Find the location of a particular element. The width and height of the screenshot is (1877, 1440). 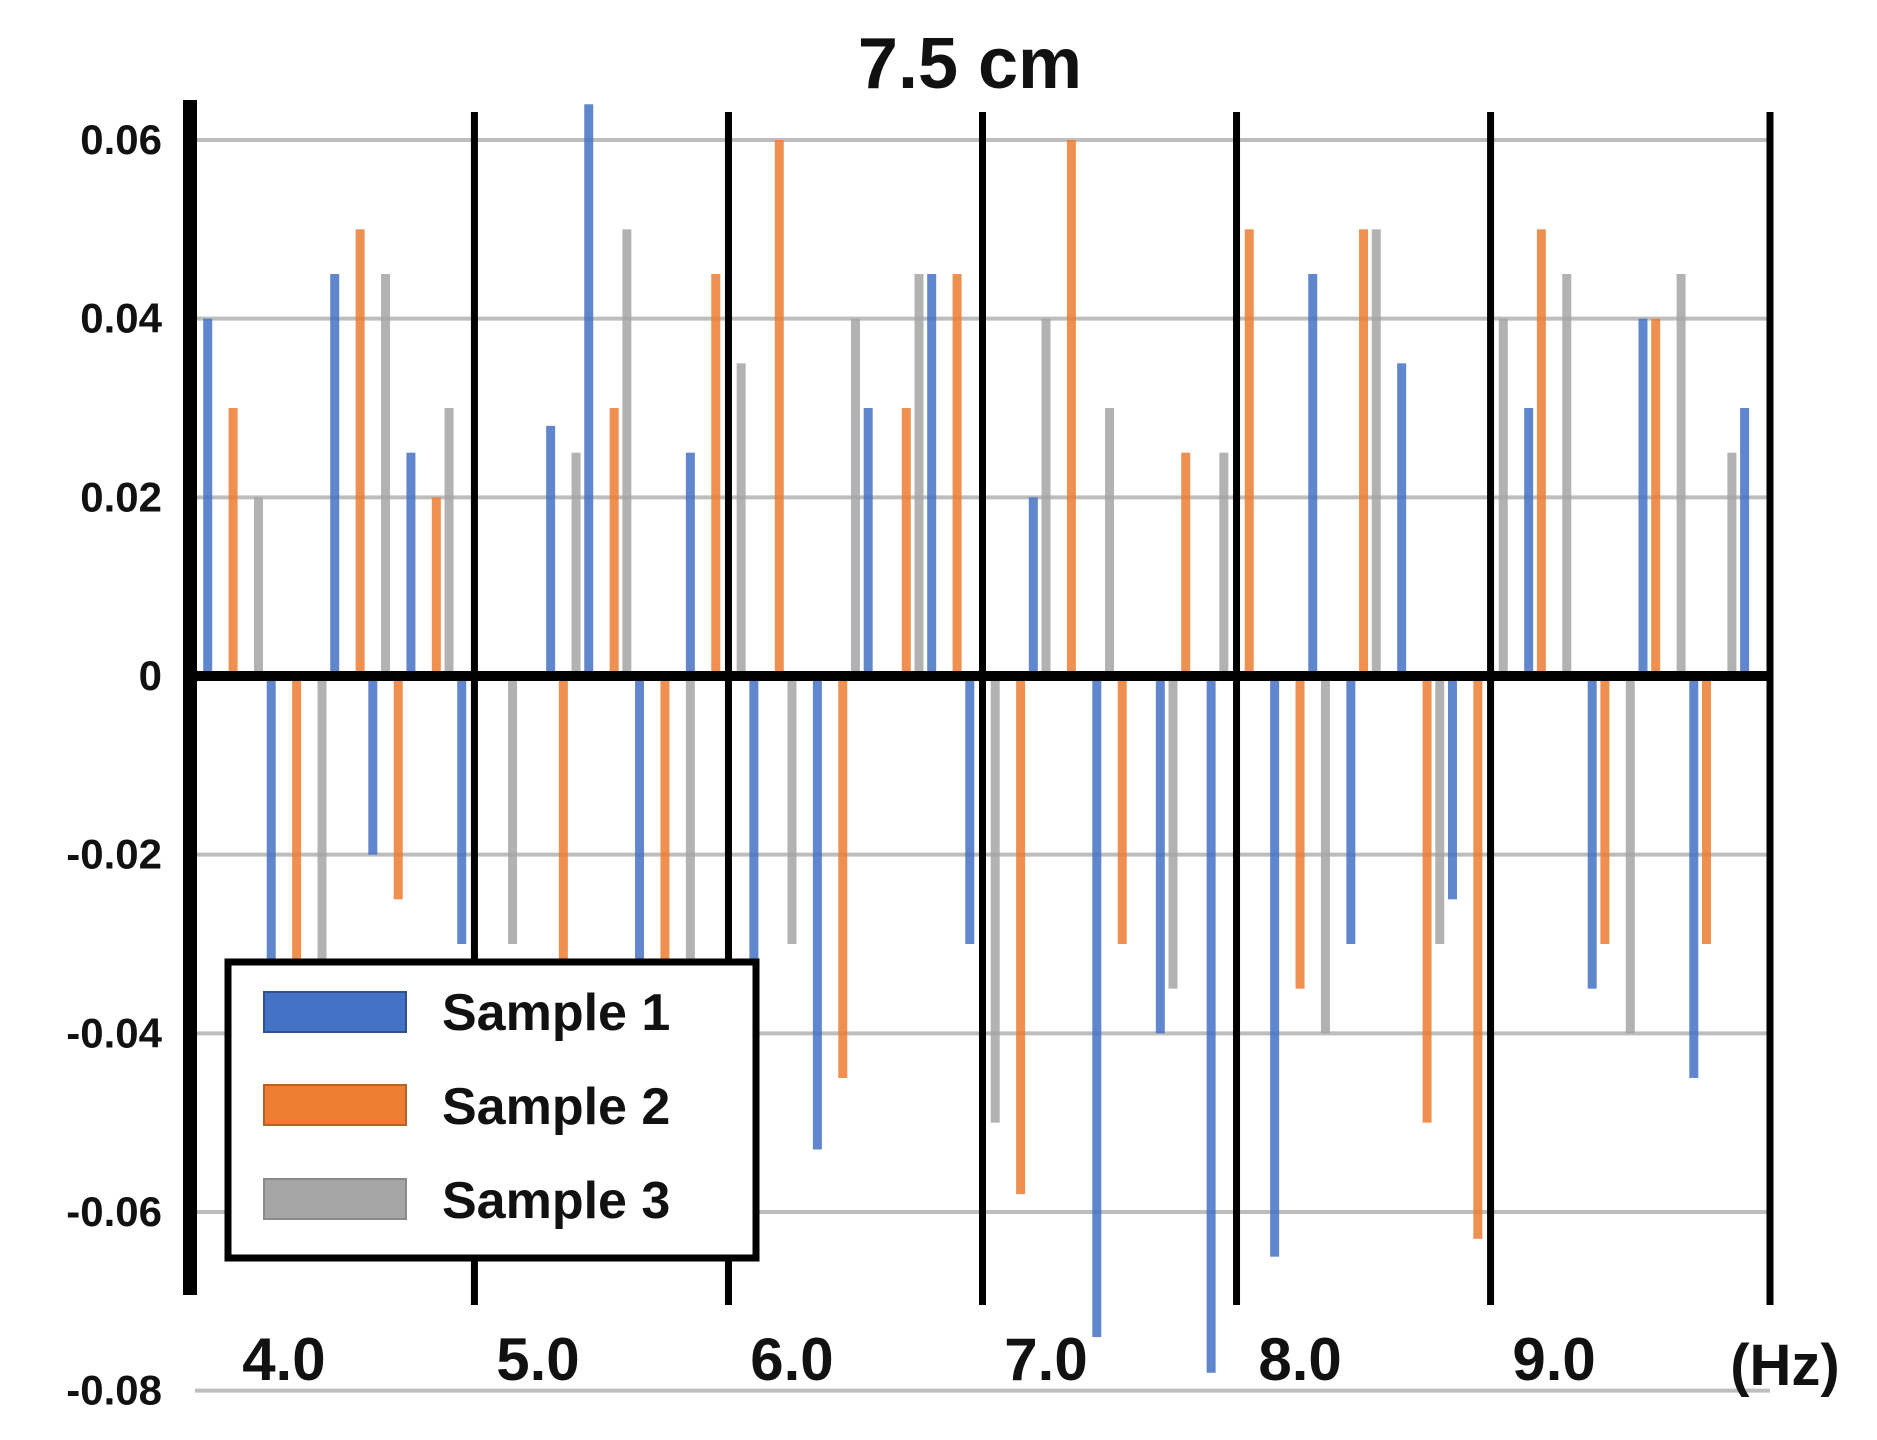

x-ticks: 4.0 5.0 6.0 7.0 8.0 9.0 is located at coordinates (919, 1359).